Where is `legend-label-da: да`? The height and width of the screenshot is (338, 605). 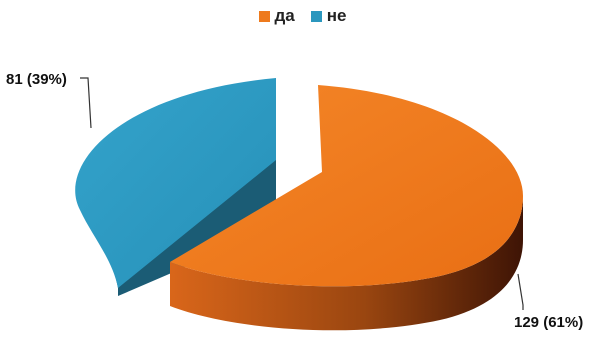 legend-label-da: да is located at coordinates (284, 15).